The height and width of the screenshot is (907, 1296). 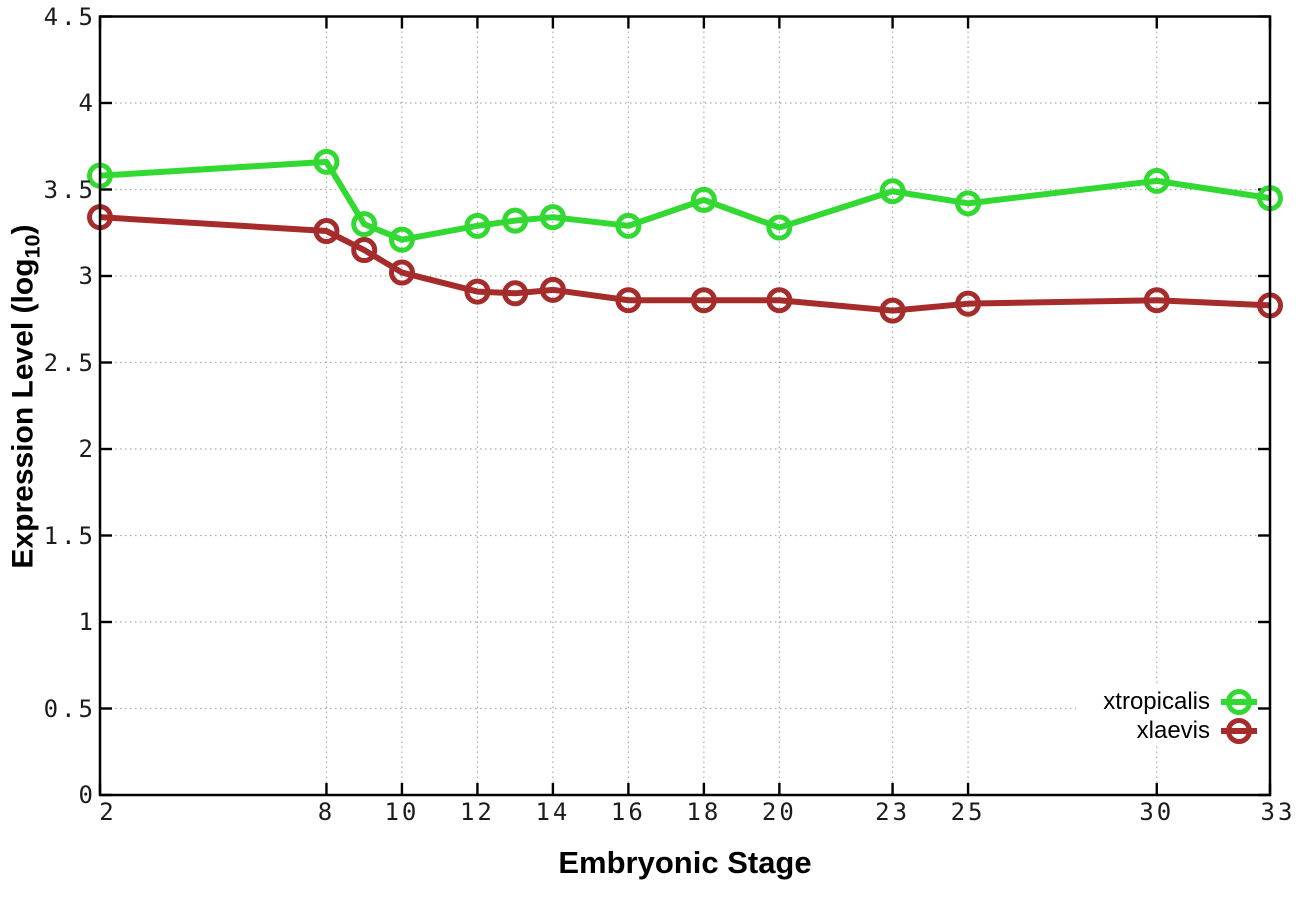 What do you see at coordinates (326, 812) in the screenshot?
I see `x-tick-label-8: 8` at bounding box center [326, 812].